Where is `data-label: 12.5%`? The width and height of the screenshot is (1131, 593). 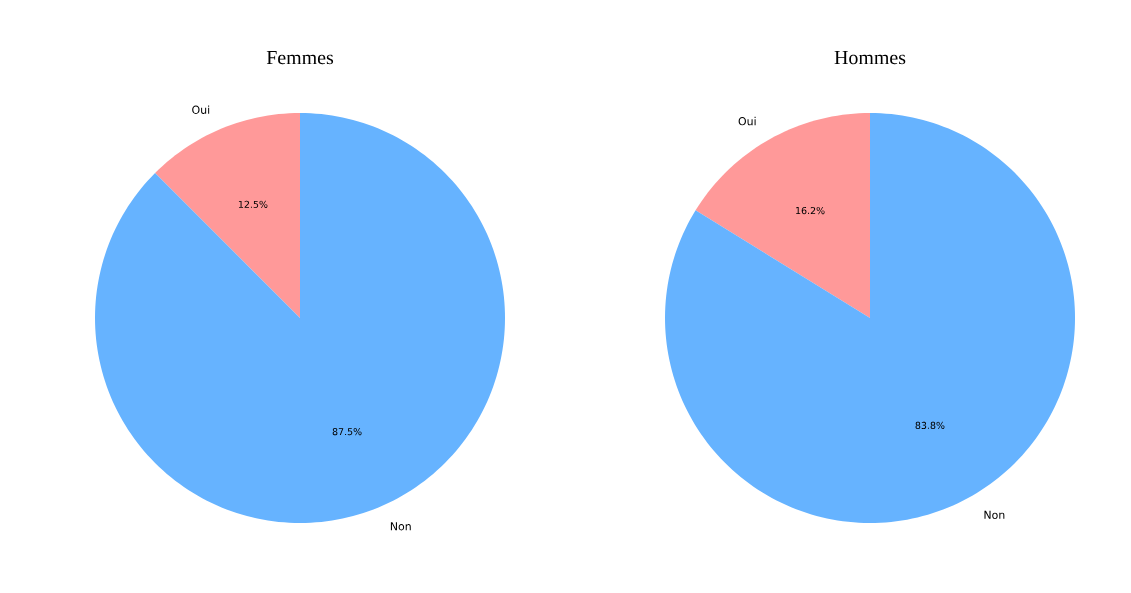
data-label: 12.5% is located at coordinates (253, 204).